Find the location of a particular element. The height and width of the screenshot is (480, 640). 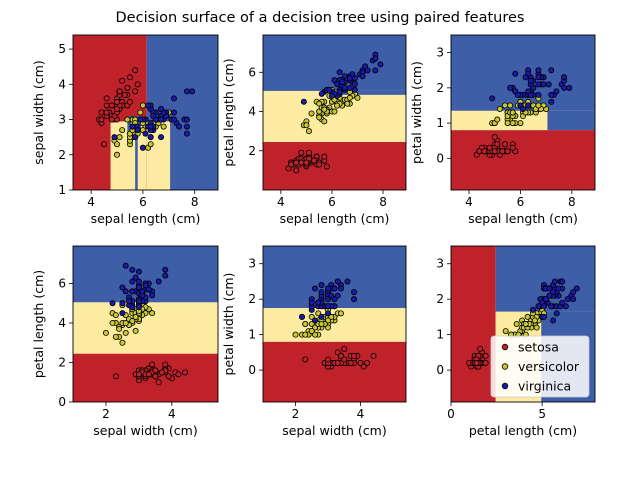

y-tick-label: 4 is located at coordinates (62, 84).